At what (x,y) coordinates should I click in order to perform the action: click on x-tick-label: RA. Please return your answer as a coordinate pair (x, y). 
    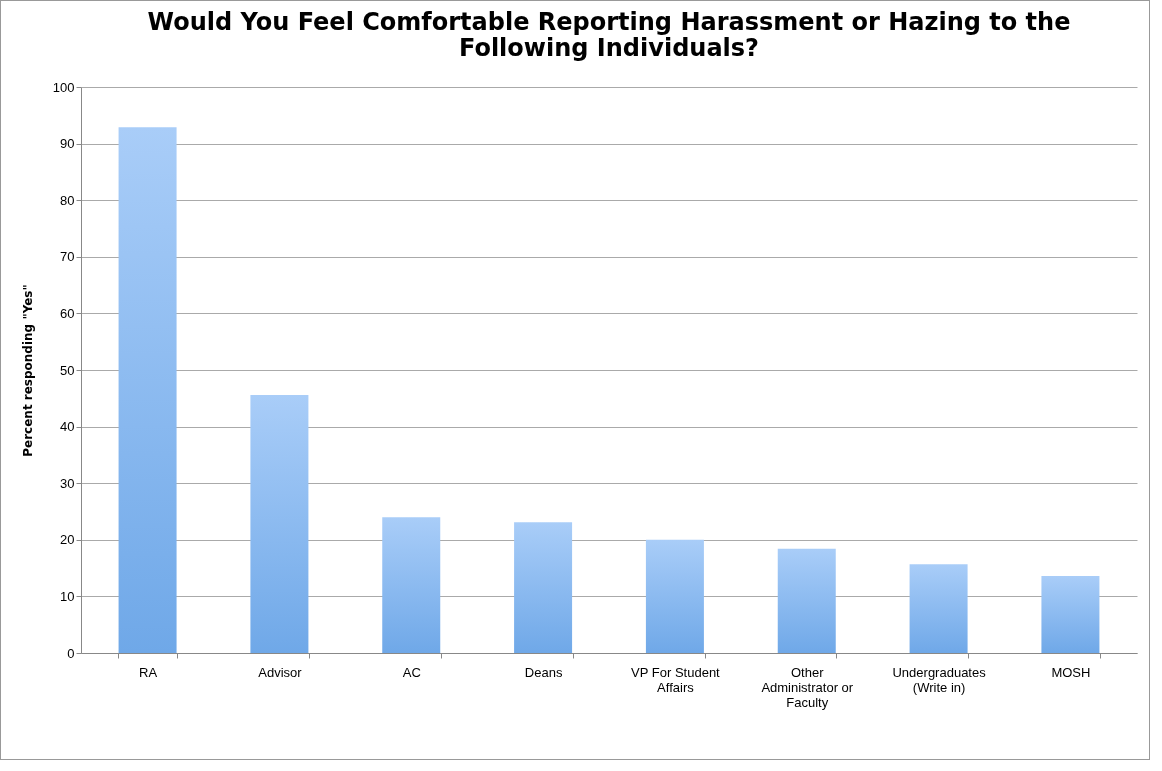
    Looking at the image, I should click on (148, 672).